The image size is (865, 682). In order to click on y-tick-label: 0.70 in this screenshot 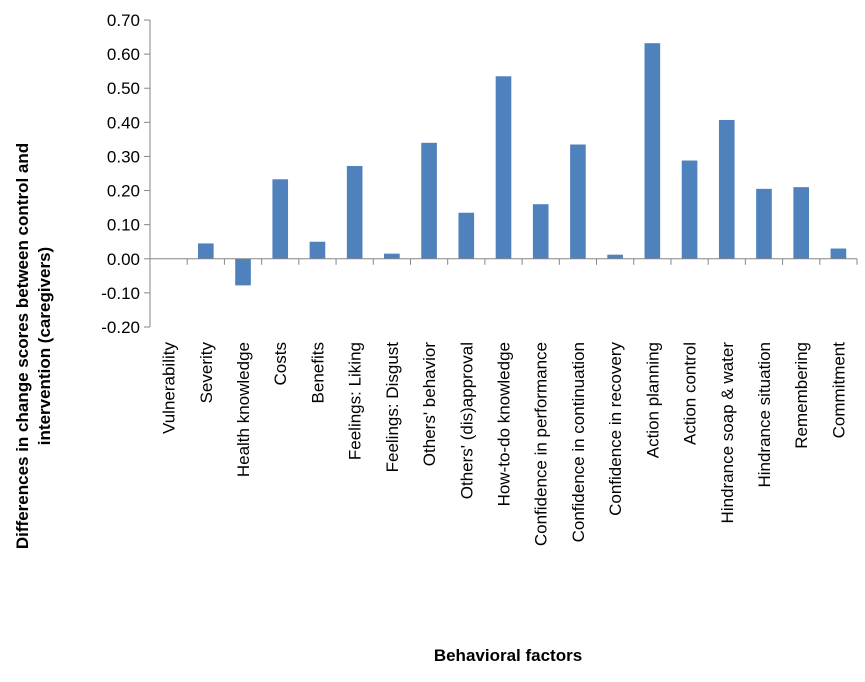, I will do `click(123, 20)`.